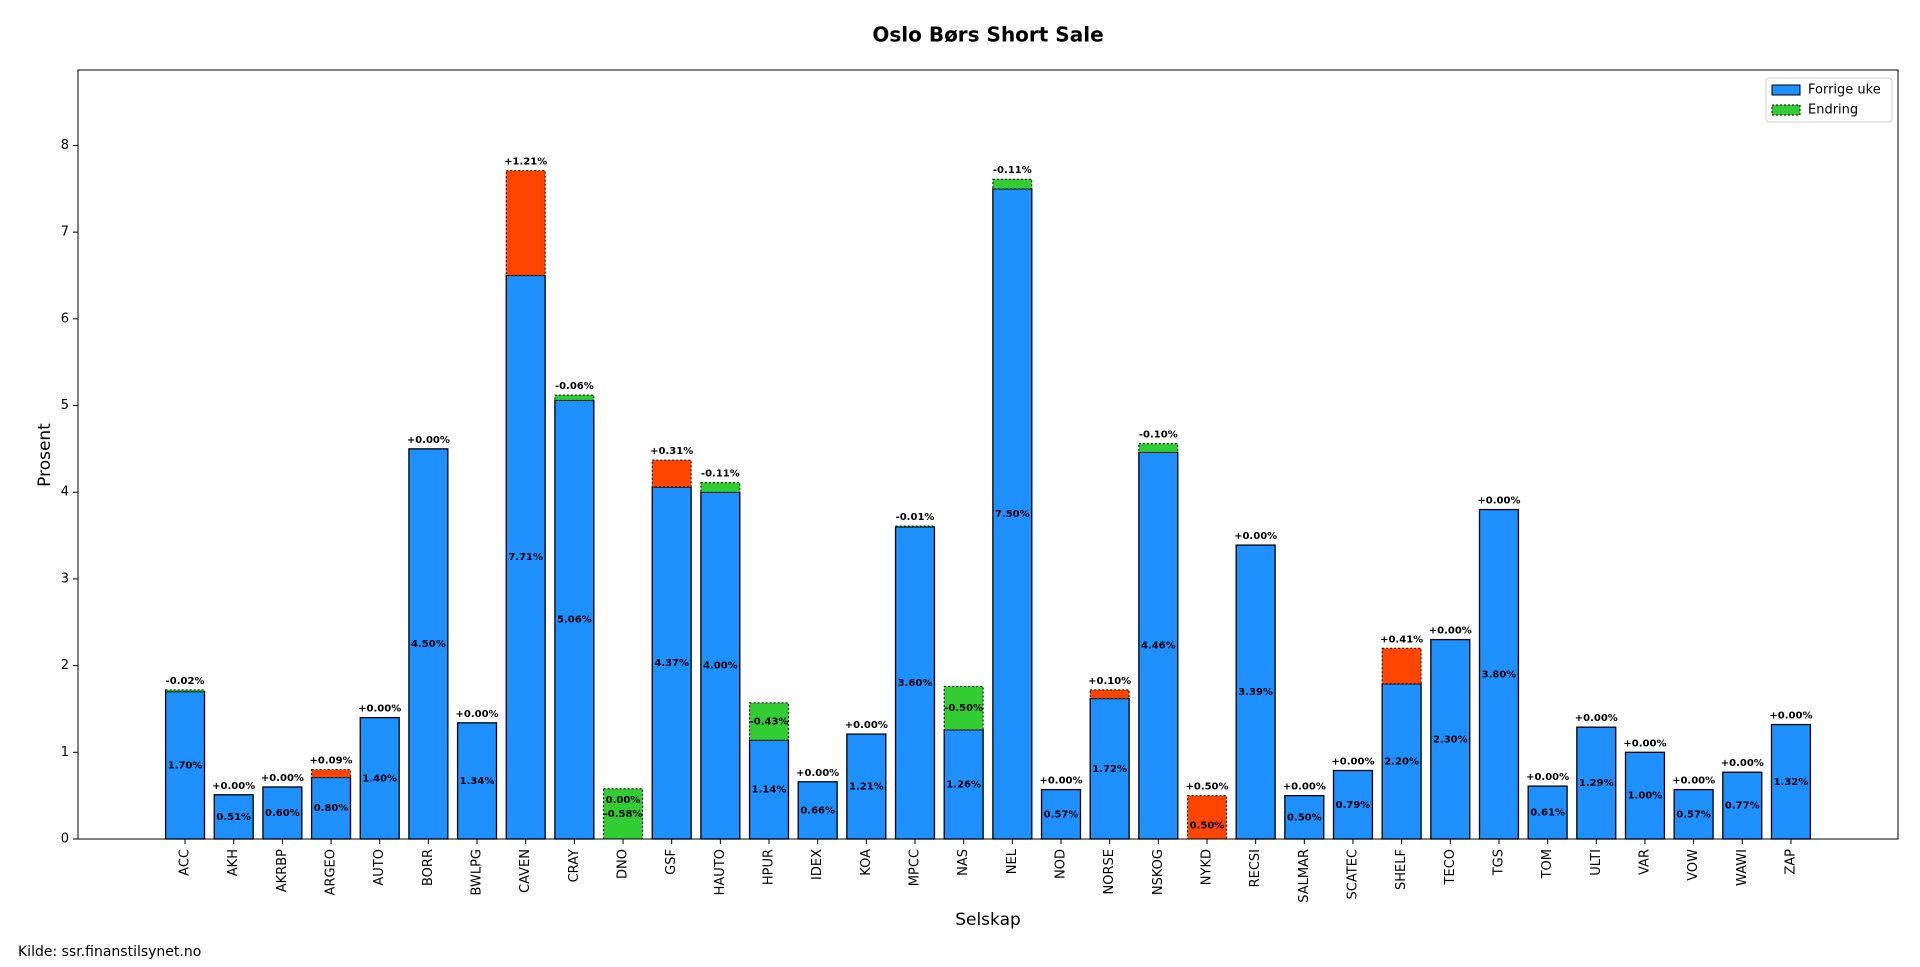  What do you see at coordinates (45, 455) in the screenshot?
I see `y-axis-label: Prosent` at bounding box center [45, 455].